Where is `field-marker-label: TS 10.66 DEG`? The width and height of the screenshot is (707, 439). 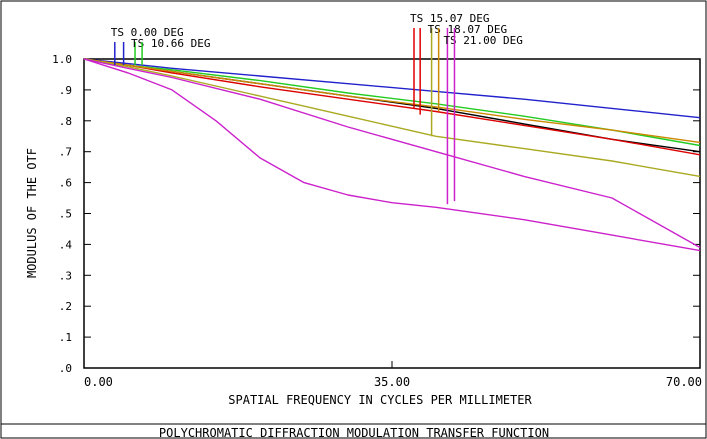 field-marker-label: TS 10.66 DEG is located at coordinates (170, 43).